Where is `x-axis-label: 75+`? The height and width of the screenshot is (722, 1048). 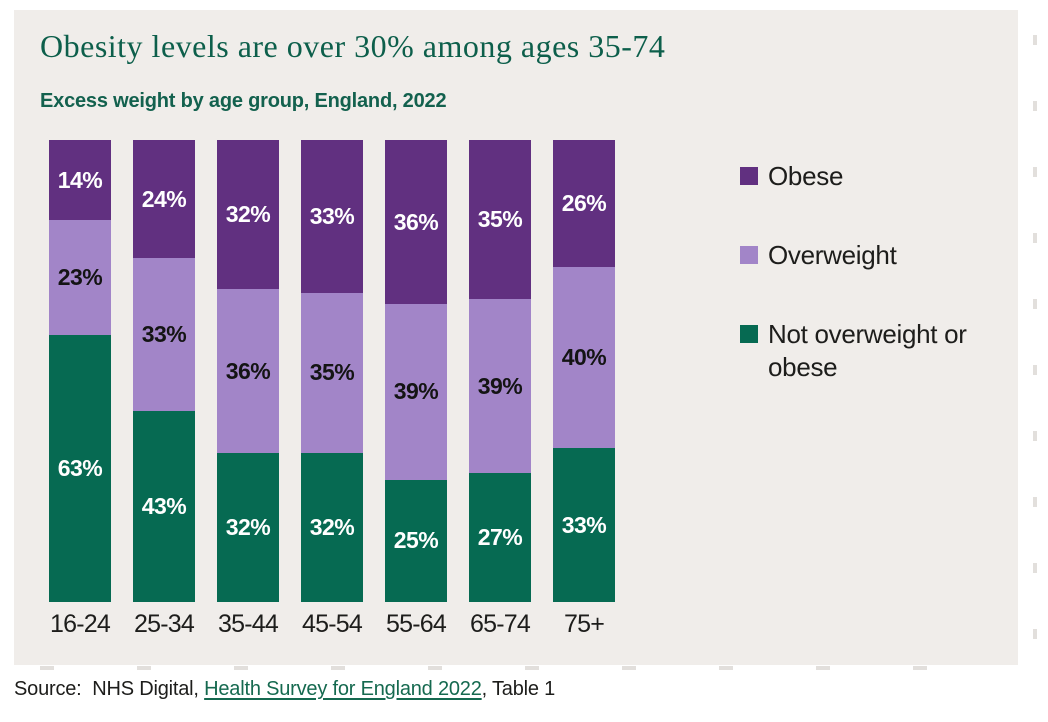
x-axis-label: 75+ is located at coordinates (584, 624).